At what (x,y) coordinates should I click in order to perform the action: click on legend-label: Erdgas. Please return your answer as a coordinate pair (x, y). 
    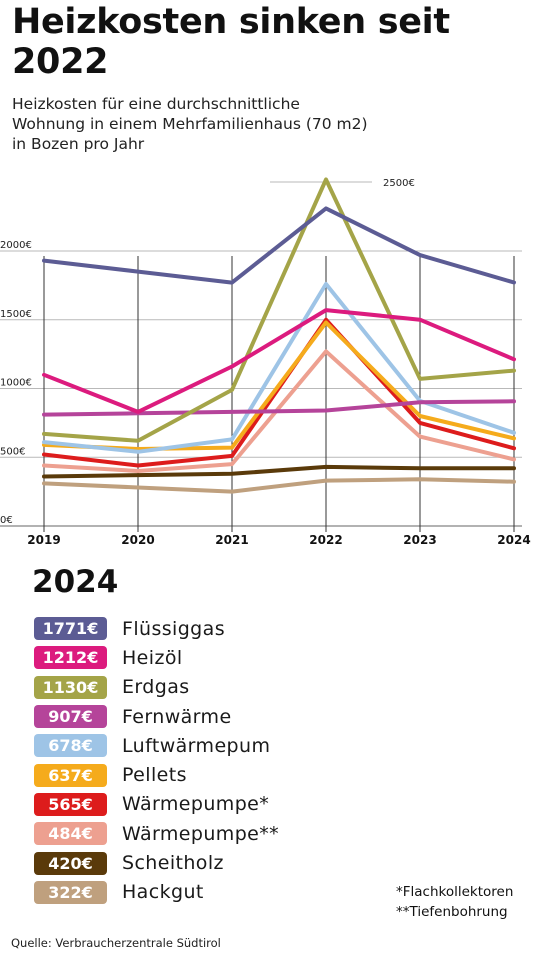
    Looking at the image, I should click on (156, 687).